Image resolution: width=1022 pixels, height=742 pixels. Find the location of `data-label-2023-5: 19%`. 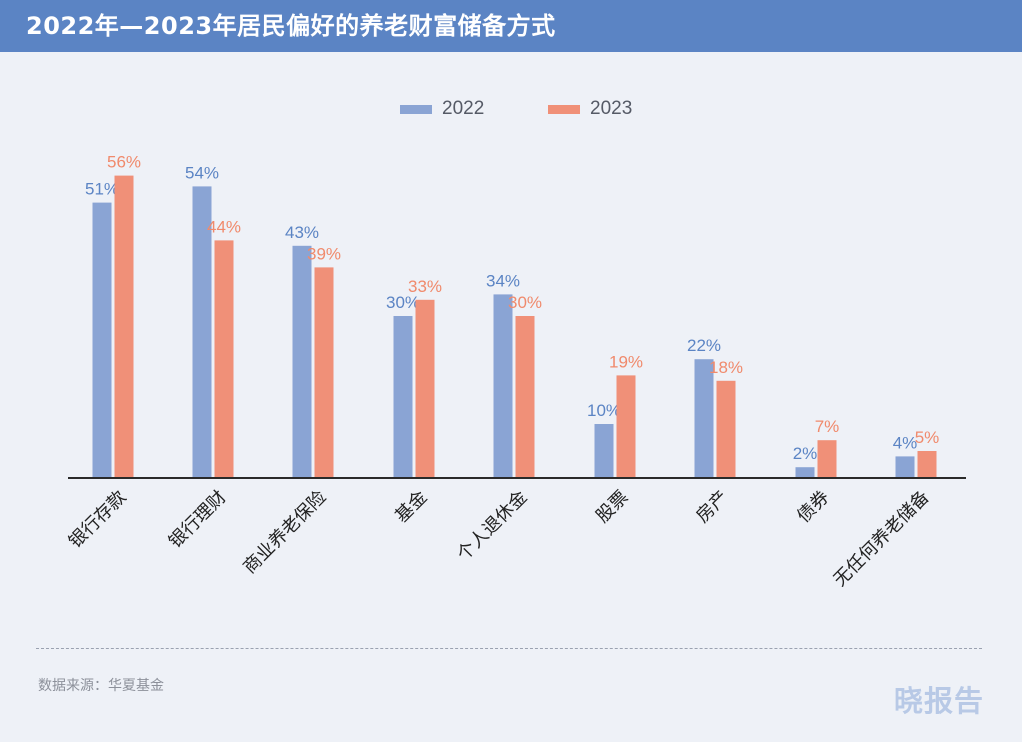

data-label-2023-5: 19% is located at coordinates (626, 361).